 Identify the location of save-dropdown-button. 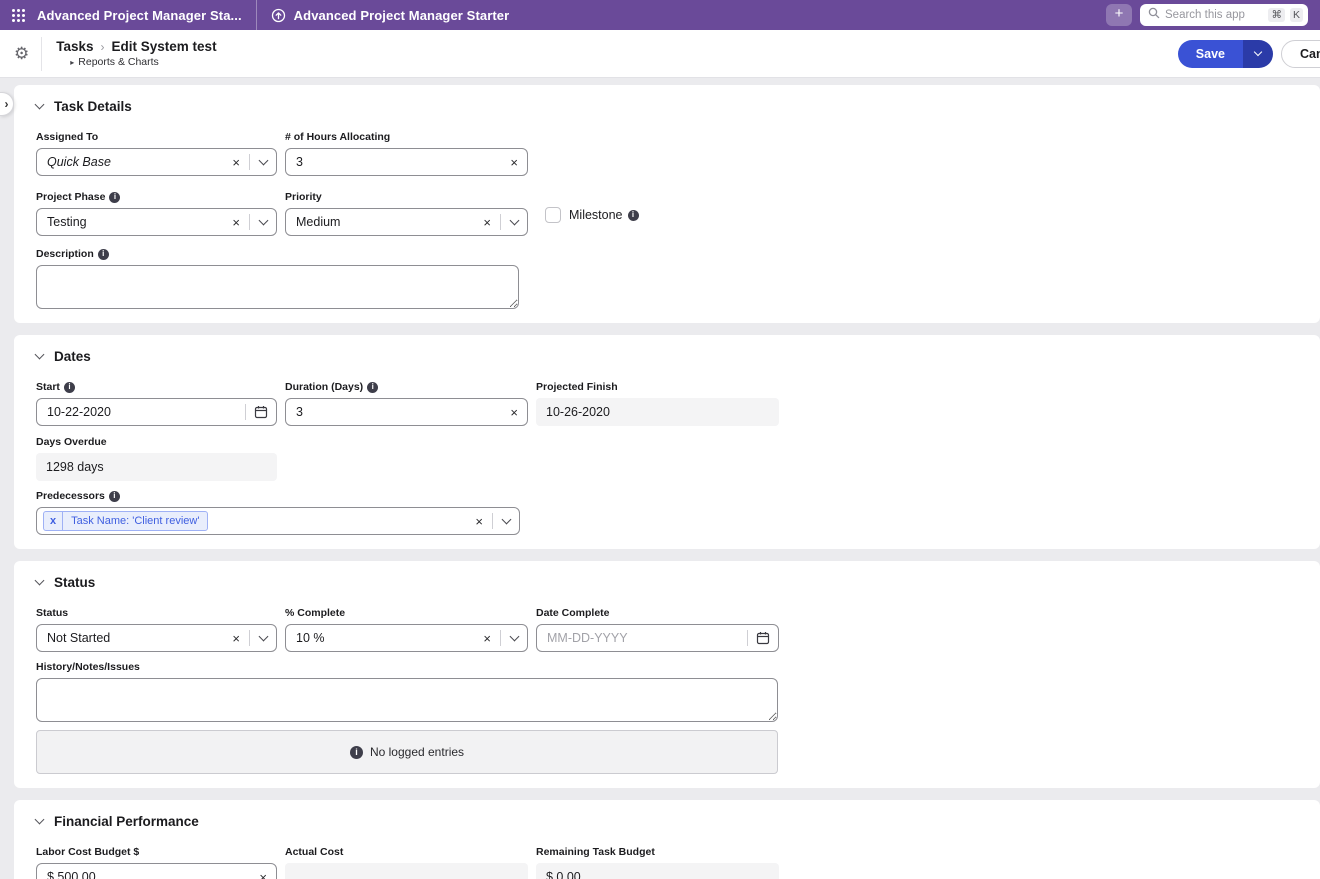
(1258, 53).